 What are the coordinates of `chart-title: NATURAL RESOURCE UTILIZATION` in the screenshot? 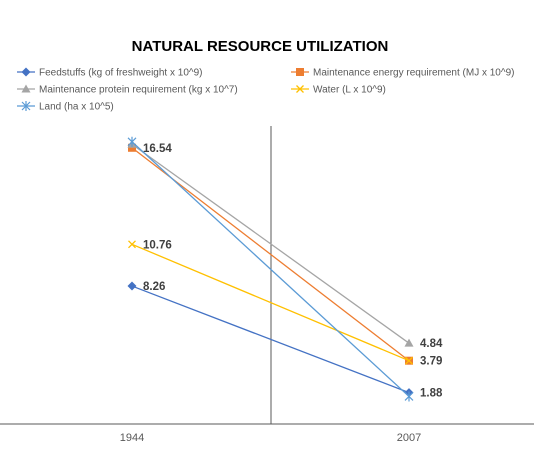 It's located at (260, 46).